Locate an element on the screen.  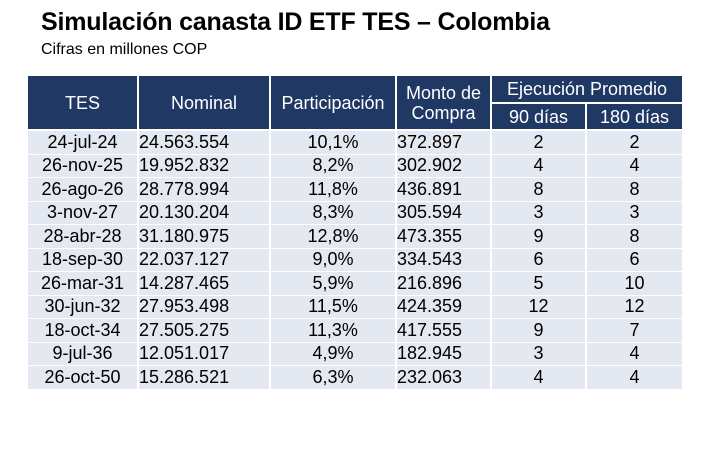
cell-participacion: 8,3% is located at coordinates (334, 213).